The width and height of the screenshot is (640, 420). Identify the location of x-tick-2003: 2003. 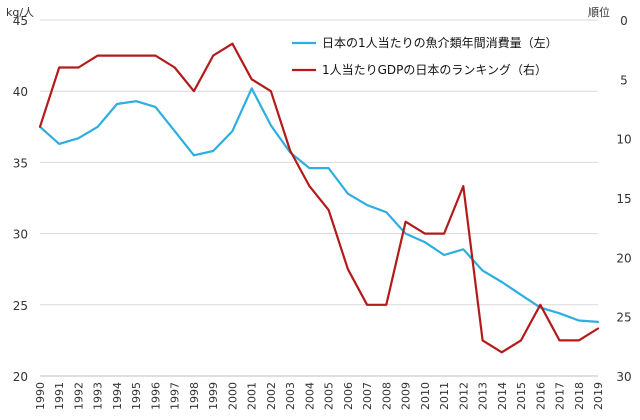
(290, 396).